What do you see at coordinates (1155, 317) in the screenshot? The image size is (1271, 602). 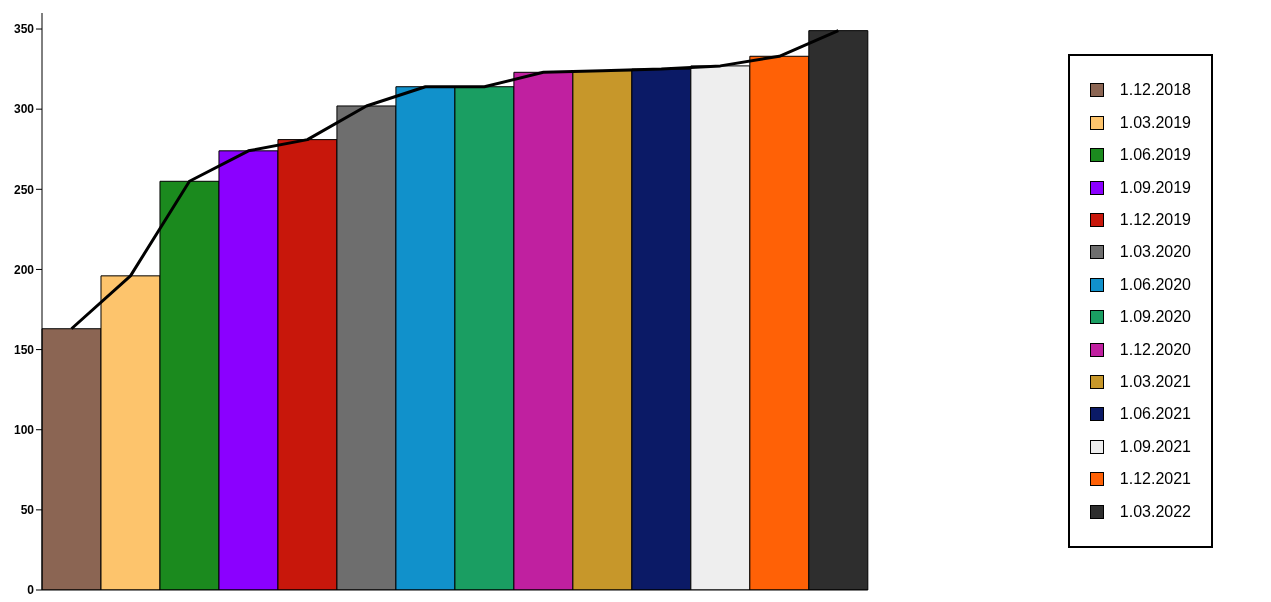 I see `legend-label: 1.09.2020` at bounding box center [1155, 317].